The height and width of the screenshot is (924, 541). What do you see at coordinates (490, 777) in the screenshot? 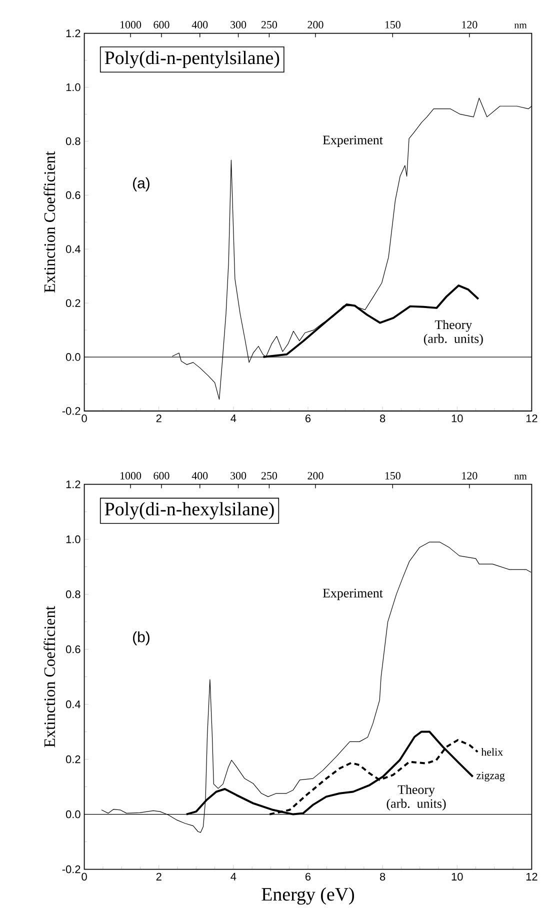
I see `series-label: zigzag` at bounding box center [490, 777].